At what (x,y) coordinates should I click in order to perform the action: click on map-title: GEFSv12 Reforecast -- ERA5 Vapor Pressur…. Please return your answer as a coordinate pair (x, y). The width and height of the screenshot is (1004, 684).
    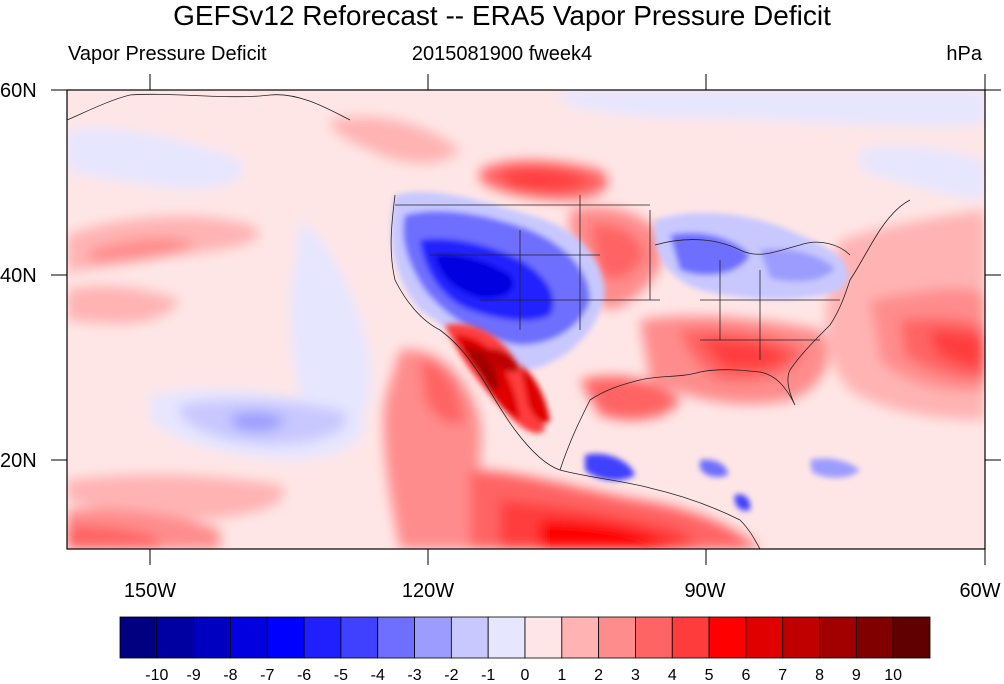
    Looking at the image, I should click on (502, 15).